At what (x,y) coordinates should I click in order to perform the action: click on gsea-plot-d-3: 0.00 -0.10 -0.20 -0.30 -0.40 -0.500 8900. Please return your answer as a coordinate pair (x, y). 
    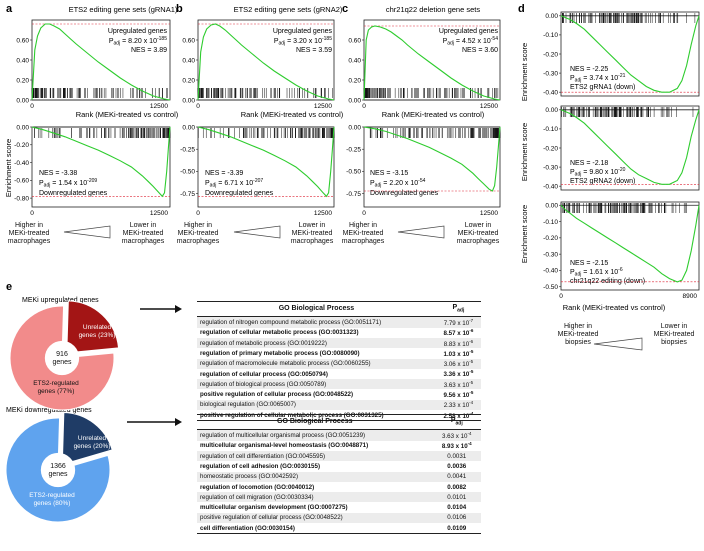
    Looking at the image, I should click on (621, 250).